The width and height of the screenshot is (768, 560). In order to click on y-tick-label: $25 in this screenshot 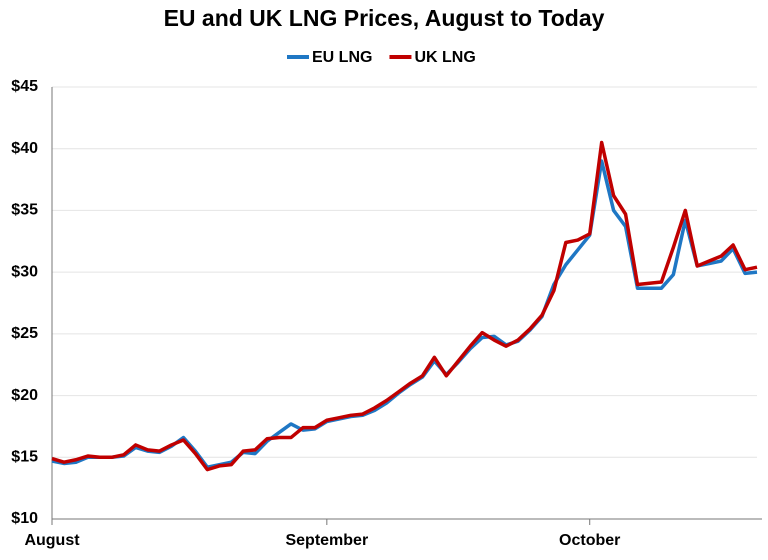, I will do `click(24, 333)`.